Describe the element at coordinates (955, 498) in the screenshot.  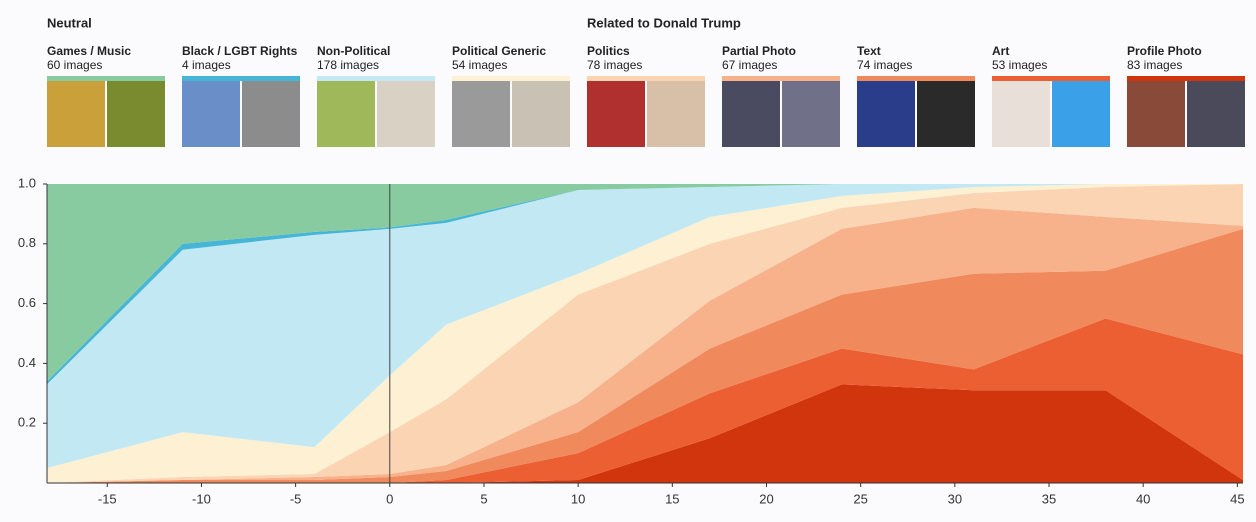
I see `x-tick-label: 30` at that location.